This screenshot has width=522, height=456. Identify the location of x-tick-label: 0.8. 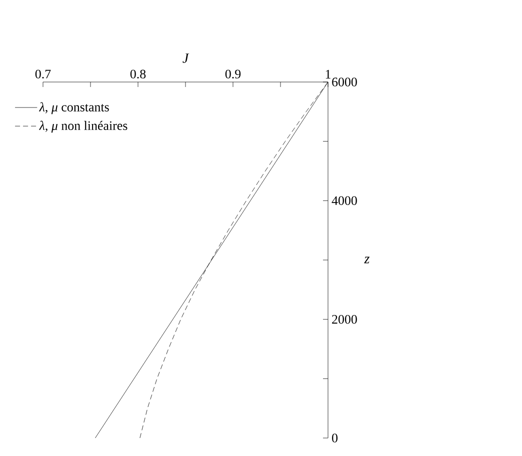
(138, 74).